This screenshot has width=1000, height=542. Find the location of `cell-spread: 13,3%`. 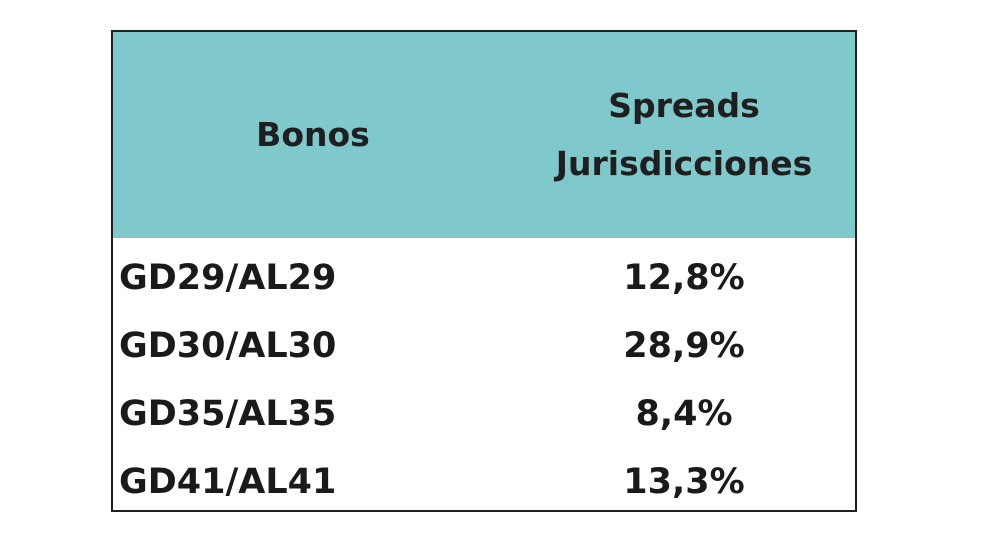

cell-spread: 13,3% is located at coordinates (684, 482).